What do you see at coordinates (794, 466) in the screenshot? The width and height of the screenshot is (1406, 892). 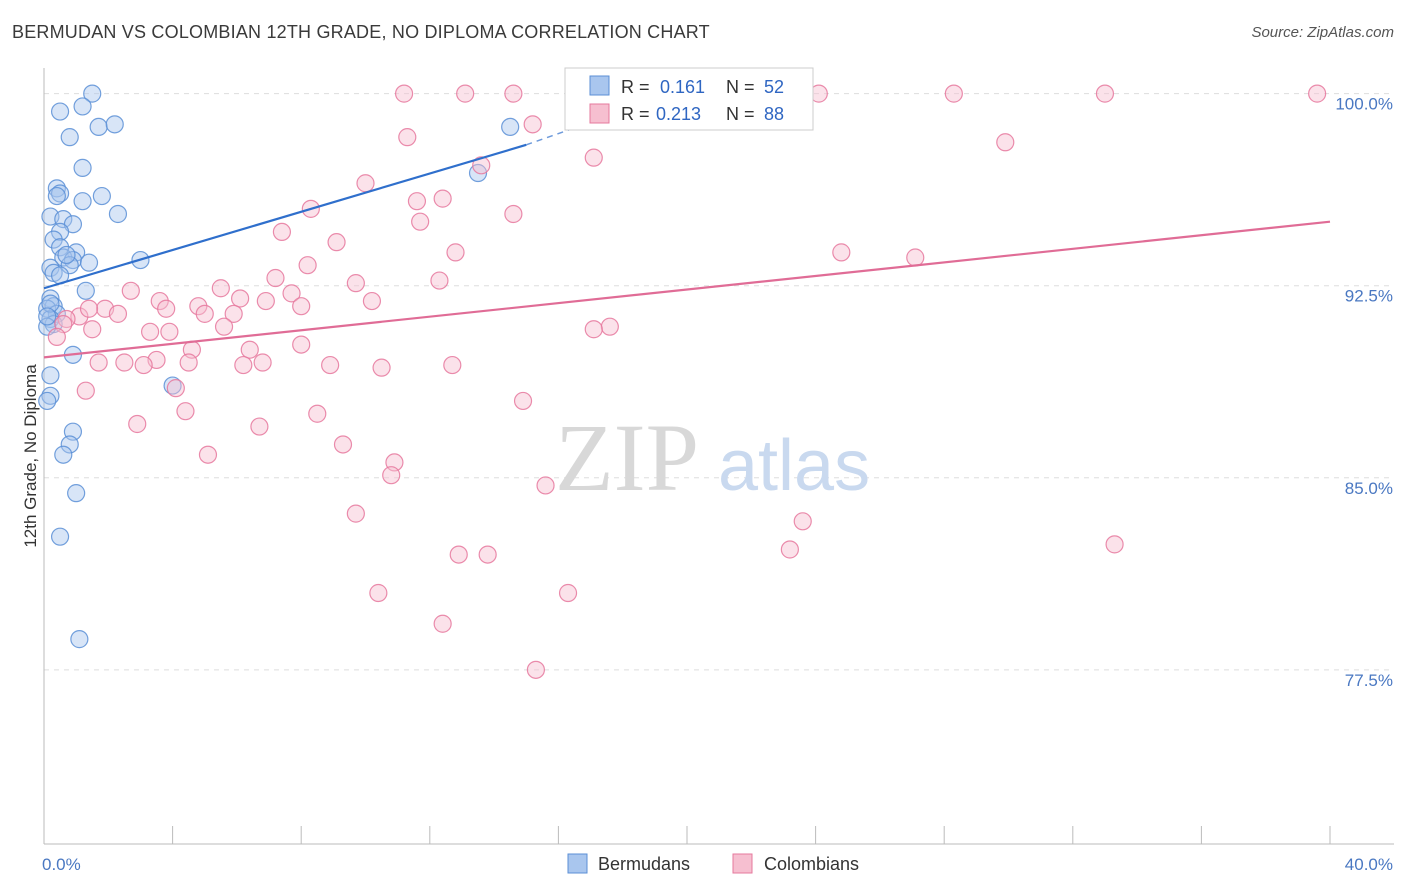 I see `watermark-atlas: atlas` at bounding box center [794, 466].